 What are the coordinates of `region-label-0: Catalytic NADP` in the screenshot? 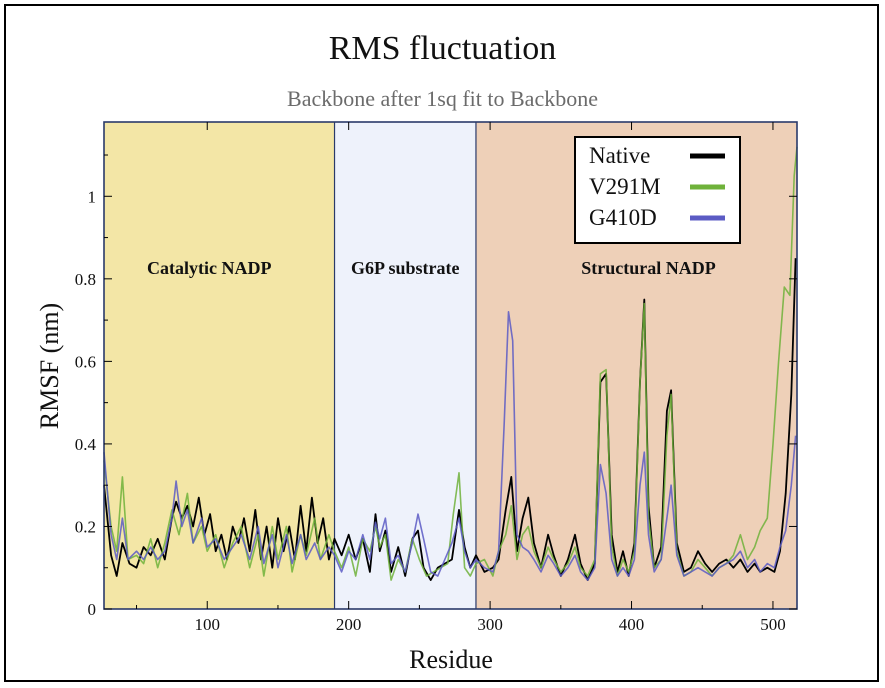 It's located at (209, 268).